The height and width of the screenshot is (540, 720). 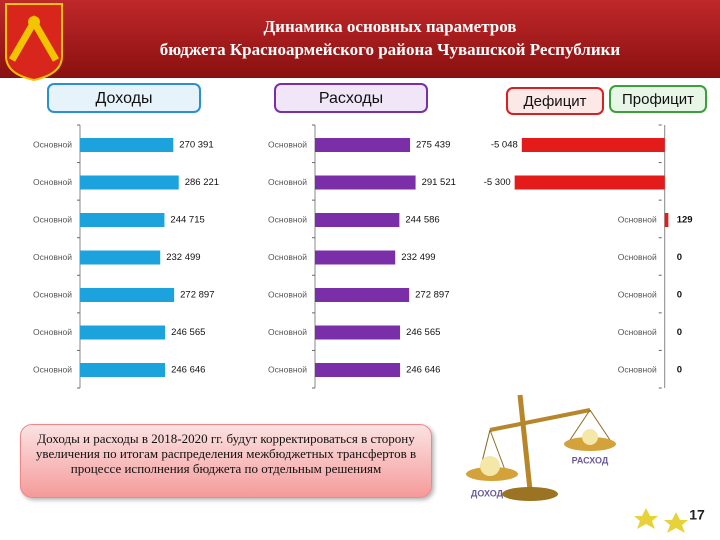 I want to click on header-band, so click(x=360, y=39).